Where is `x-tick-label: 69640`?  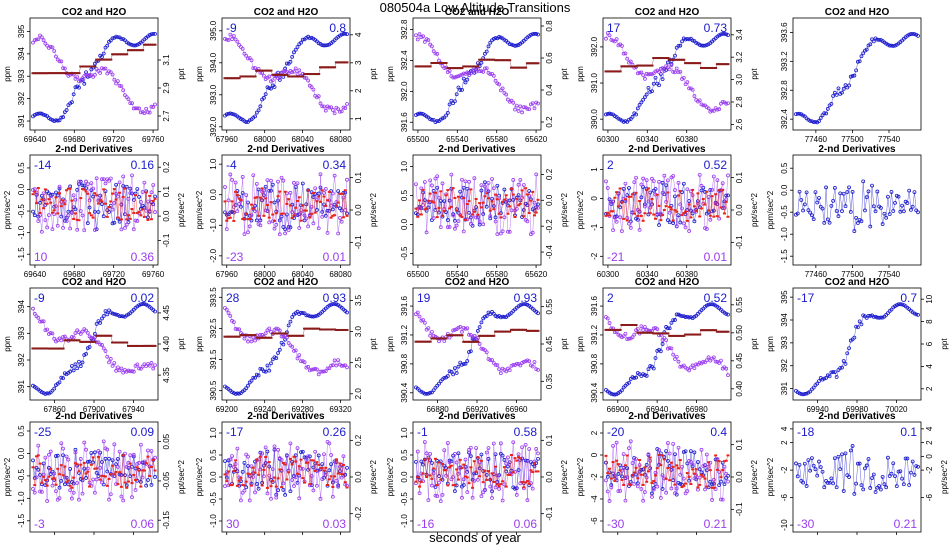 x-tick-label: 69640 is located at coordinates (35, 139).